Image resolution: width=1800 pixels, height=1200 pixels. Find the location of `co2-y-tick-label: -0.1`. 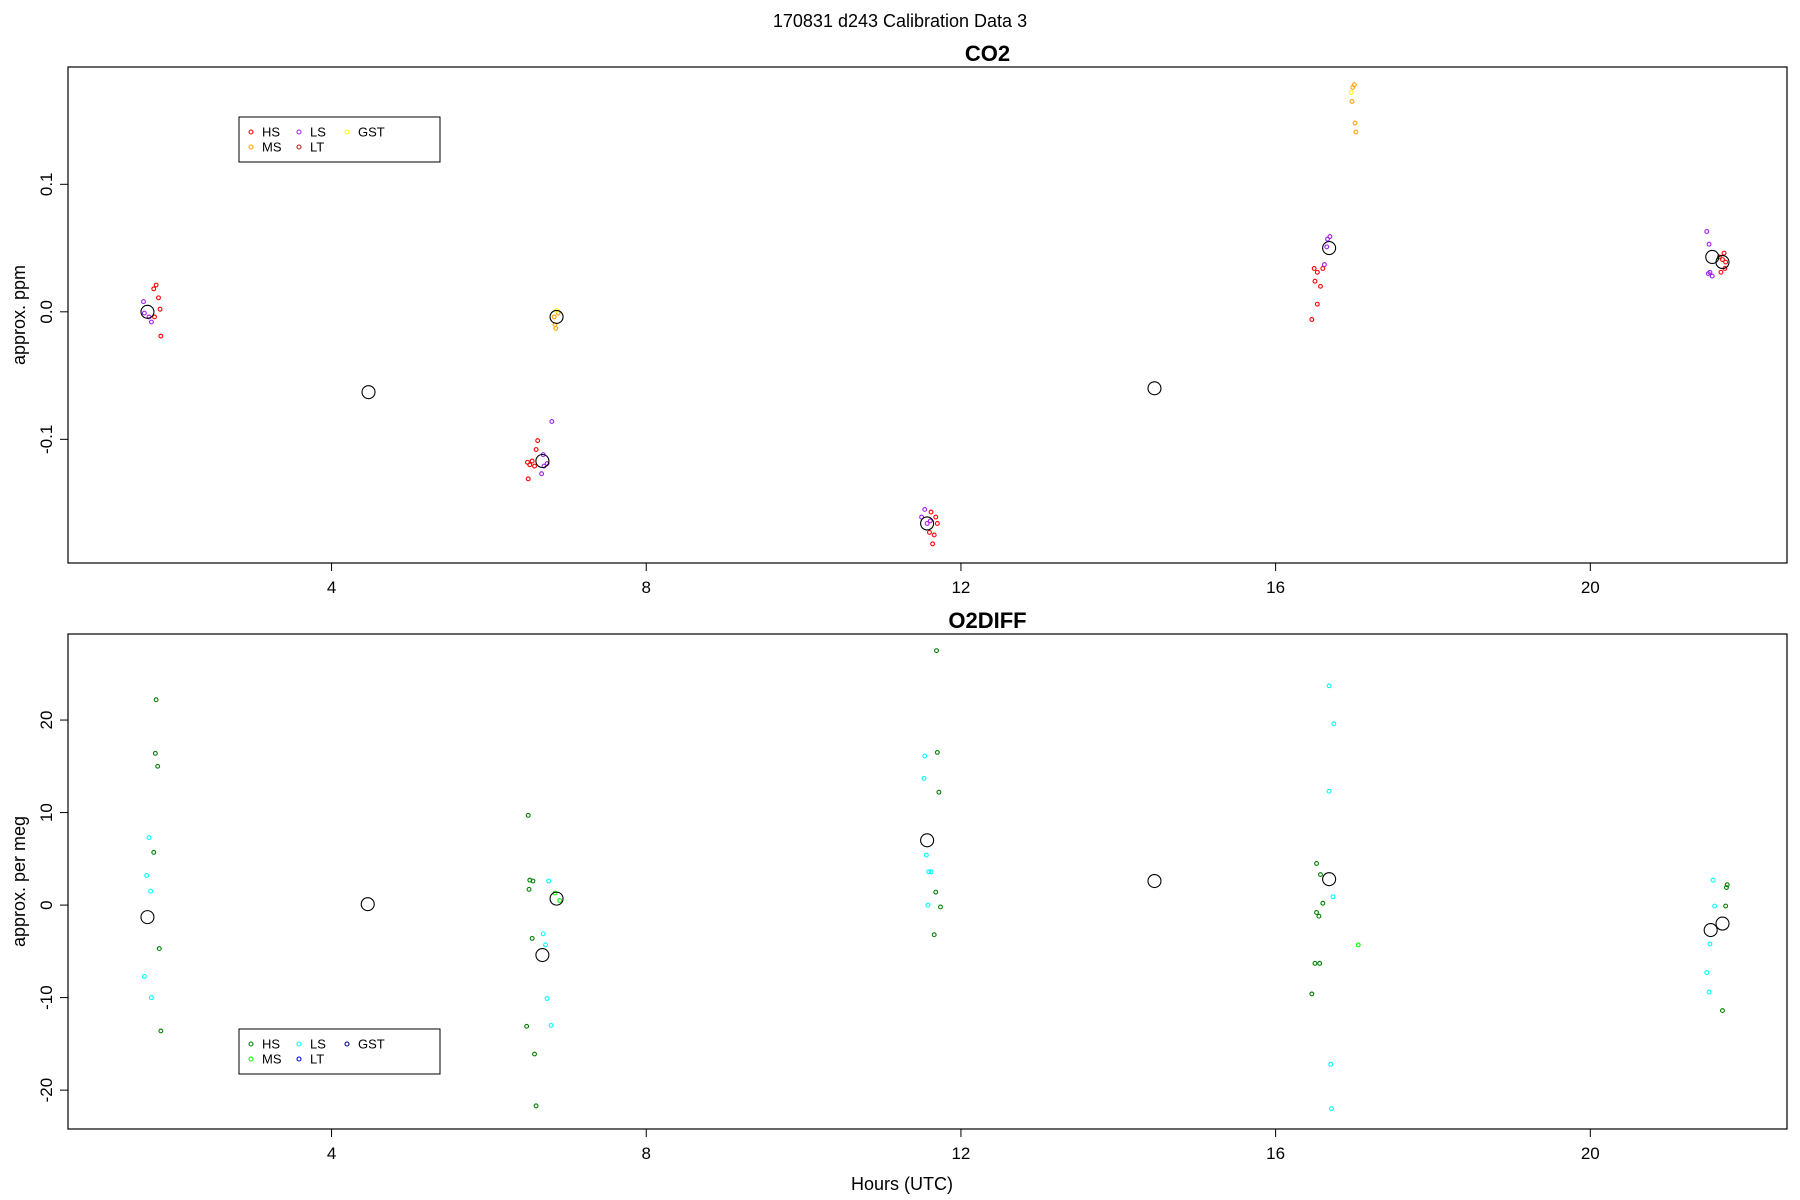

co2-y-tick-label: -0.1 is located at coordinates (46, 439).